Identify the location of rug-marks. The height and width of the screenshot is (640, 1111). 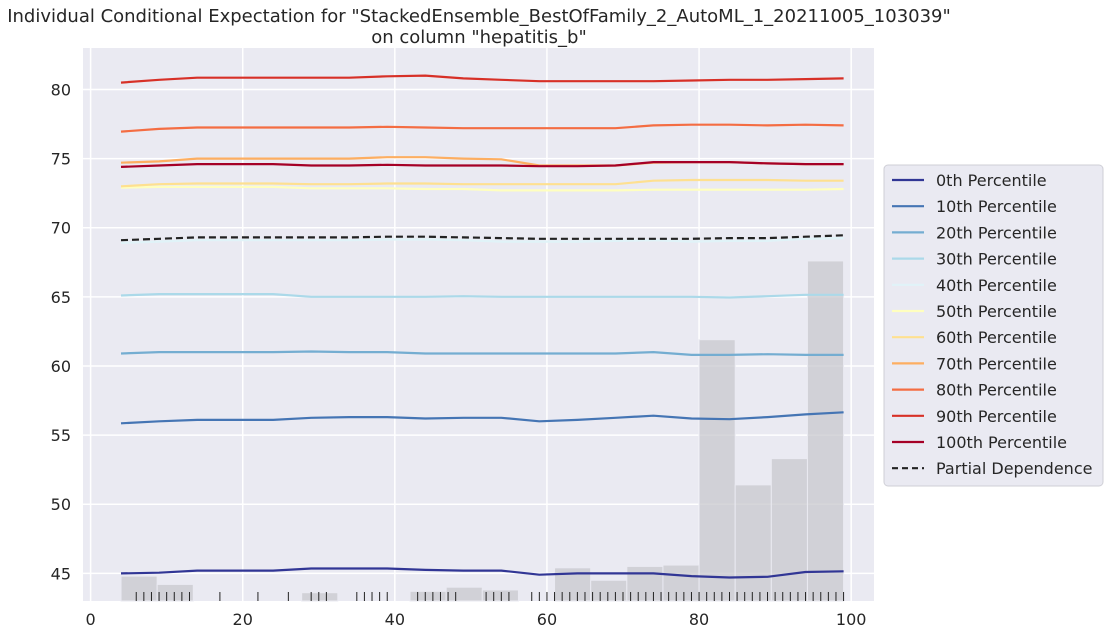
(490, 596).